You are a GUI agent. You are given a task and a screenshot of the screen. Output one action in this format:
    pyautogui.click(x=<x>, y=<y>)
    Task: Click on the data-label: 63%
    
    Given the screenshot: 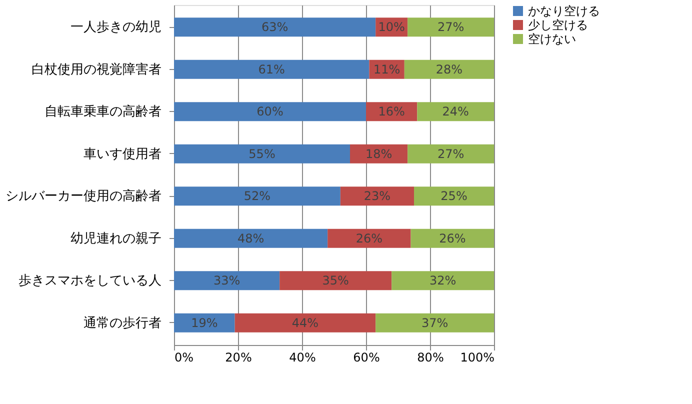 What is the action you would take?
    pyautogui.click(x=274, y=27)
    